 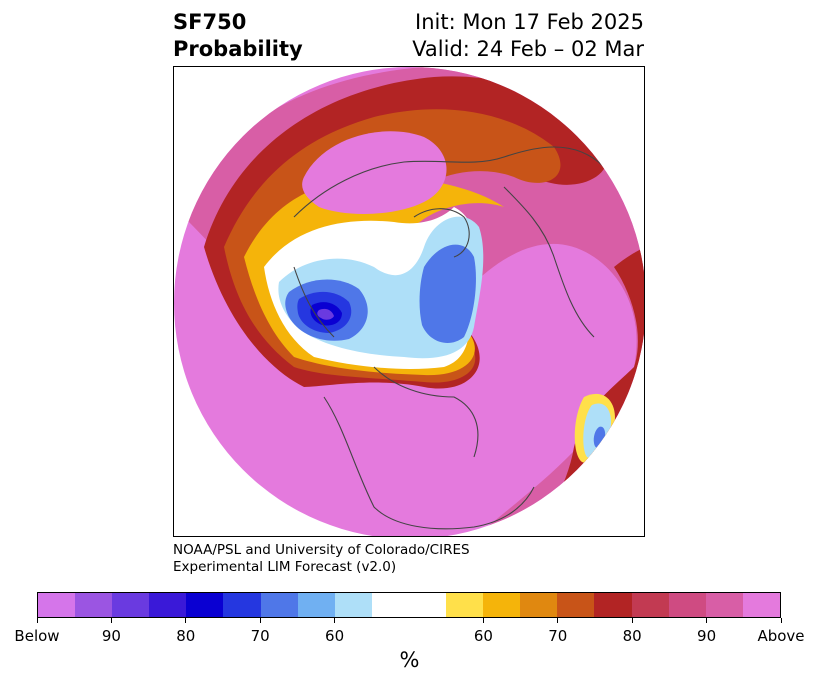 I want to click on valid-date: Valid: 24 Feb – 02 Mar, so click(x=528, y=49).